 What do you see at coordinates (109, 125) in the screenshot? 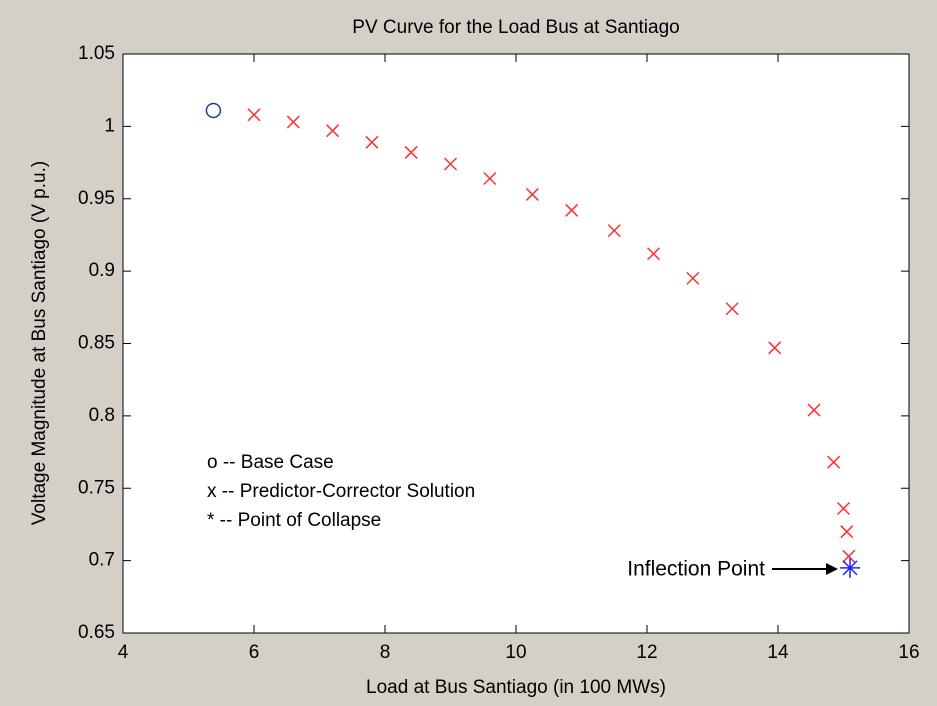
I see `y-tick-label: 1` at bounding box center [109, 125].